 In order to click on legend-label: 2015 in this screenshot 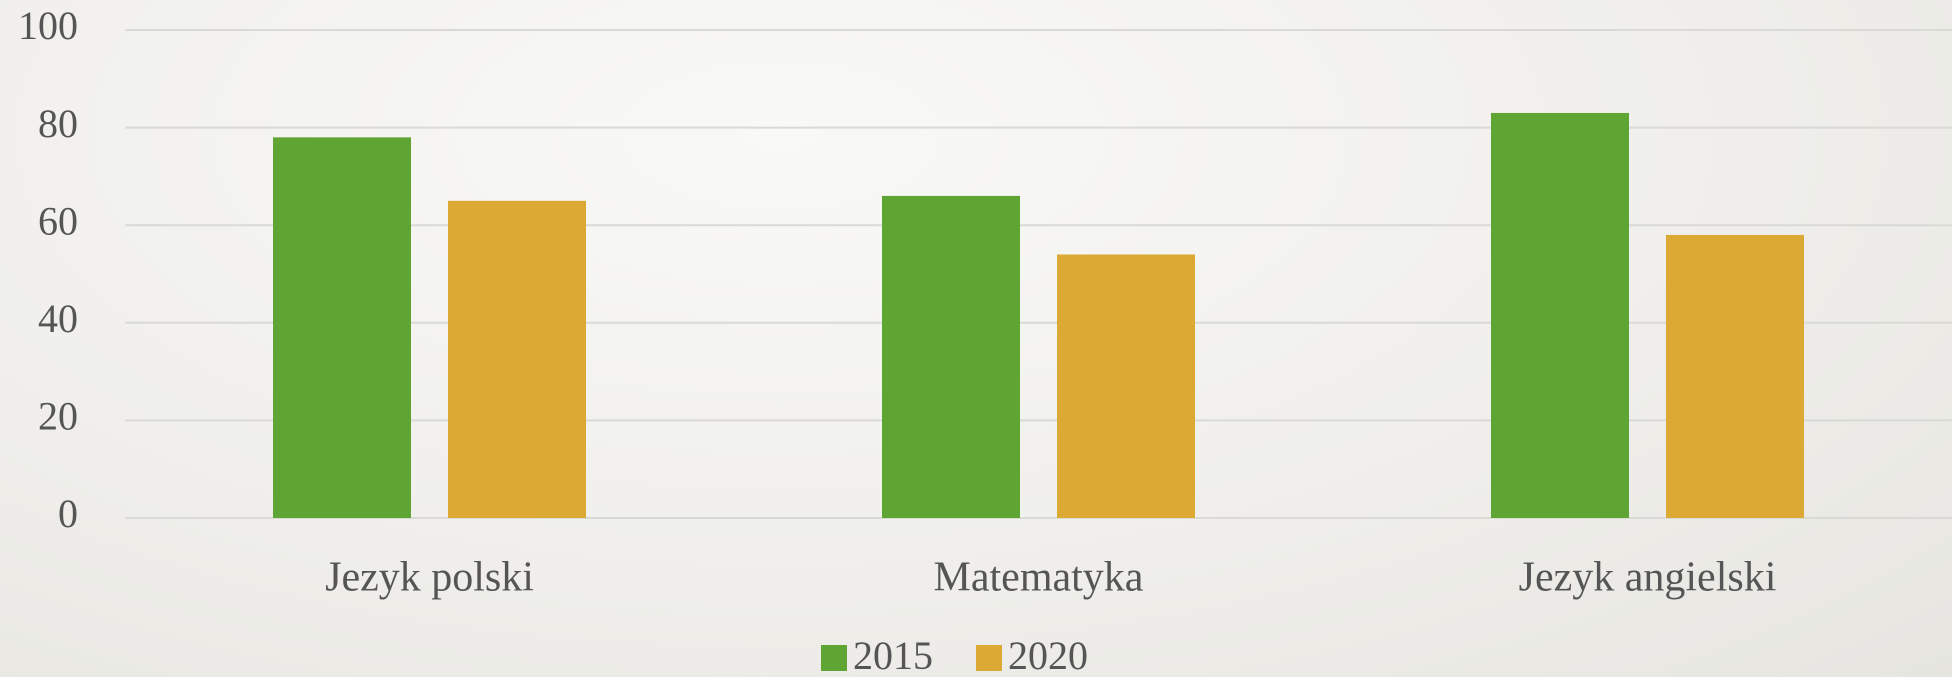, I will do `click(893, 655)`.